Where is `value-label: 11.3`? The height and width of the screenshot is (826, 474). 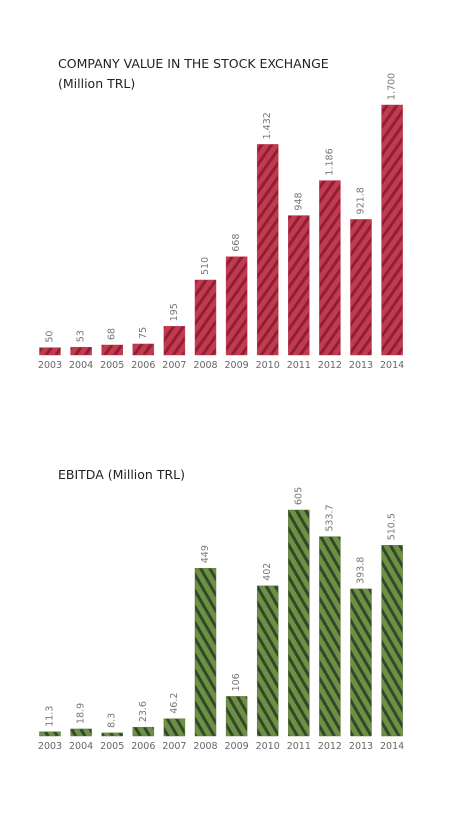 value-label: 11.3 is located at coordinates (50, 716).